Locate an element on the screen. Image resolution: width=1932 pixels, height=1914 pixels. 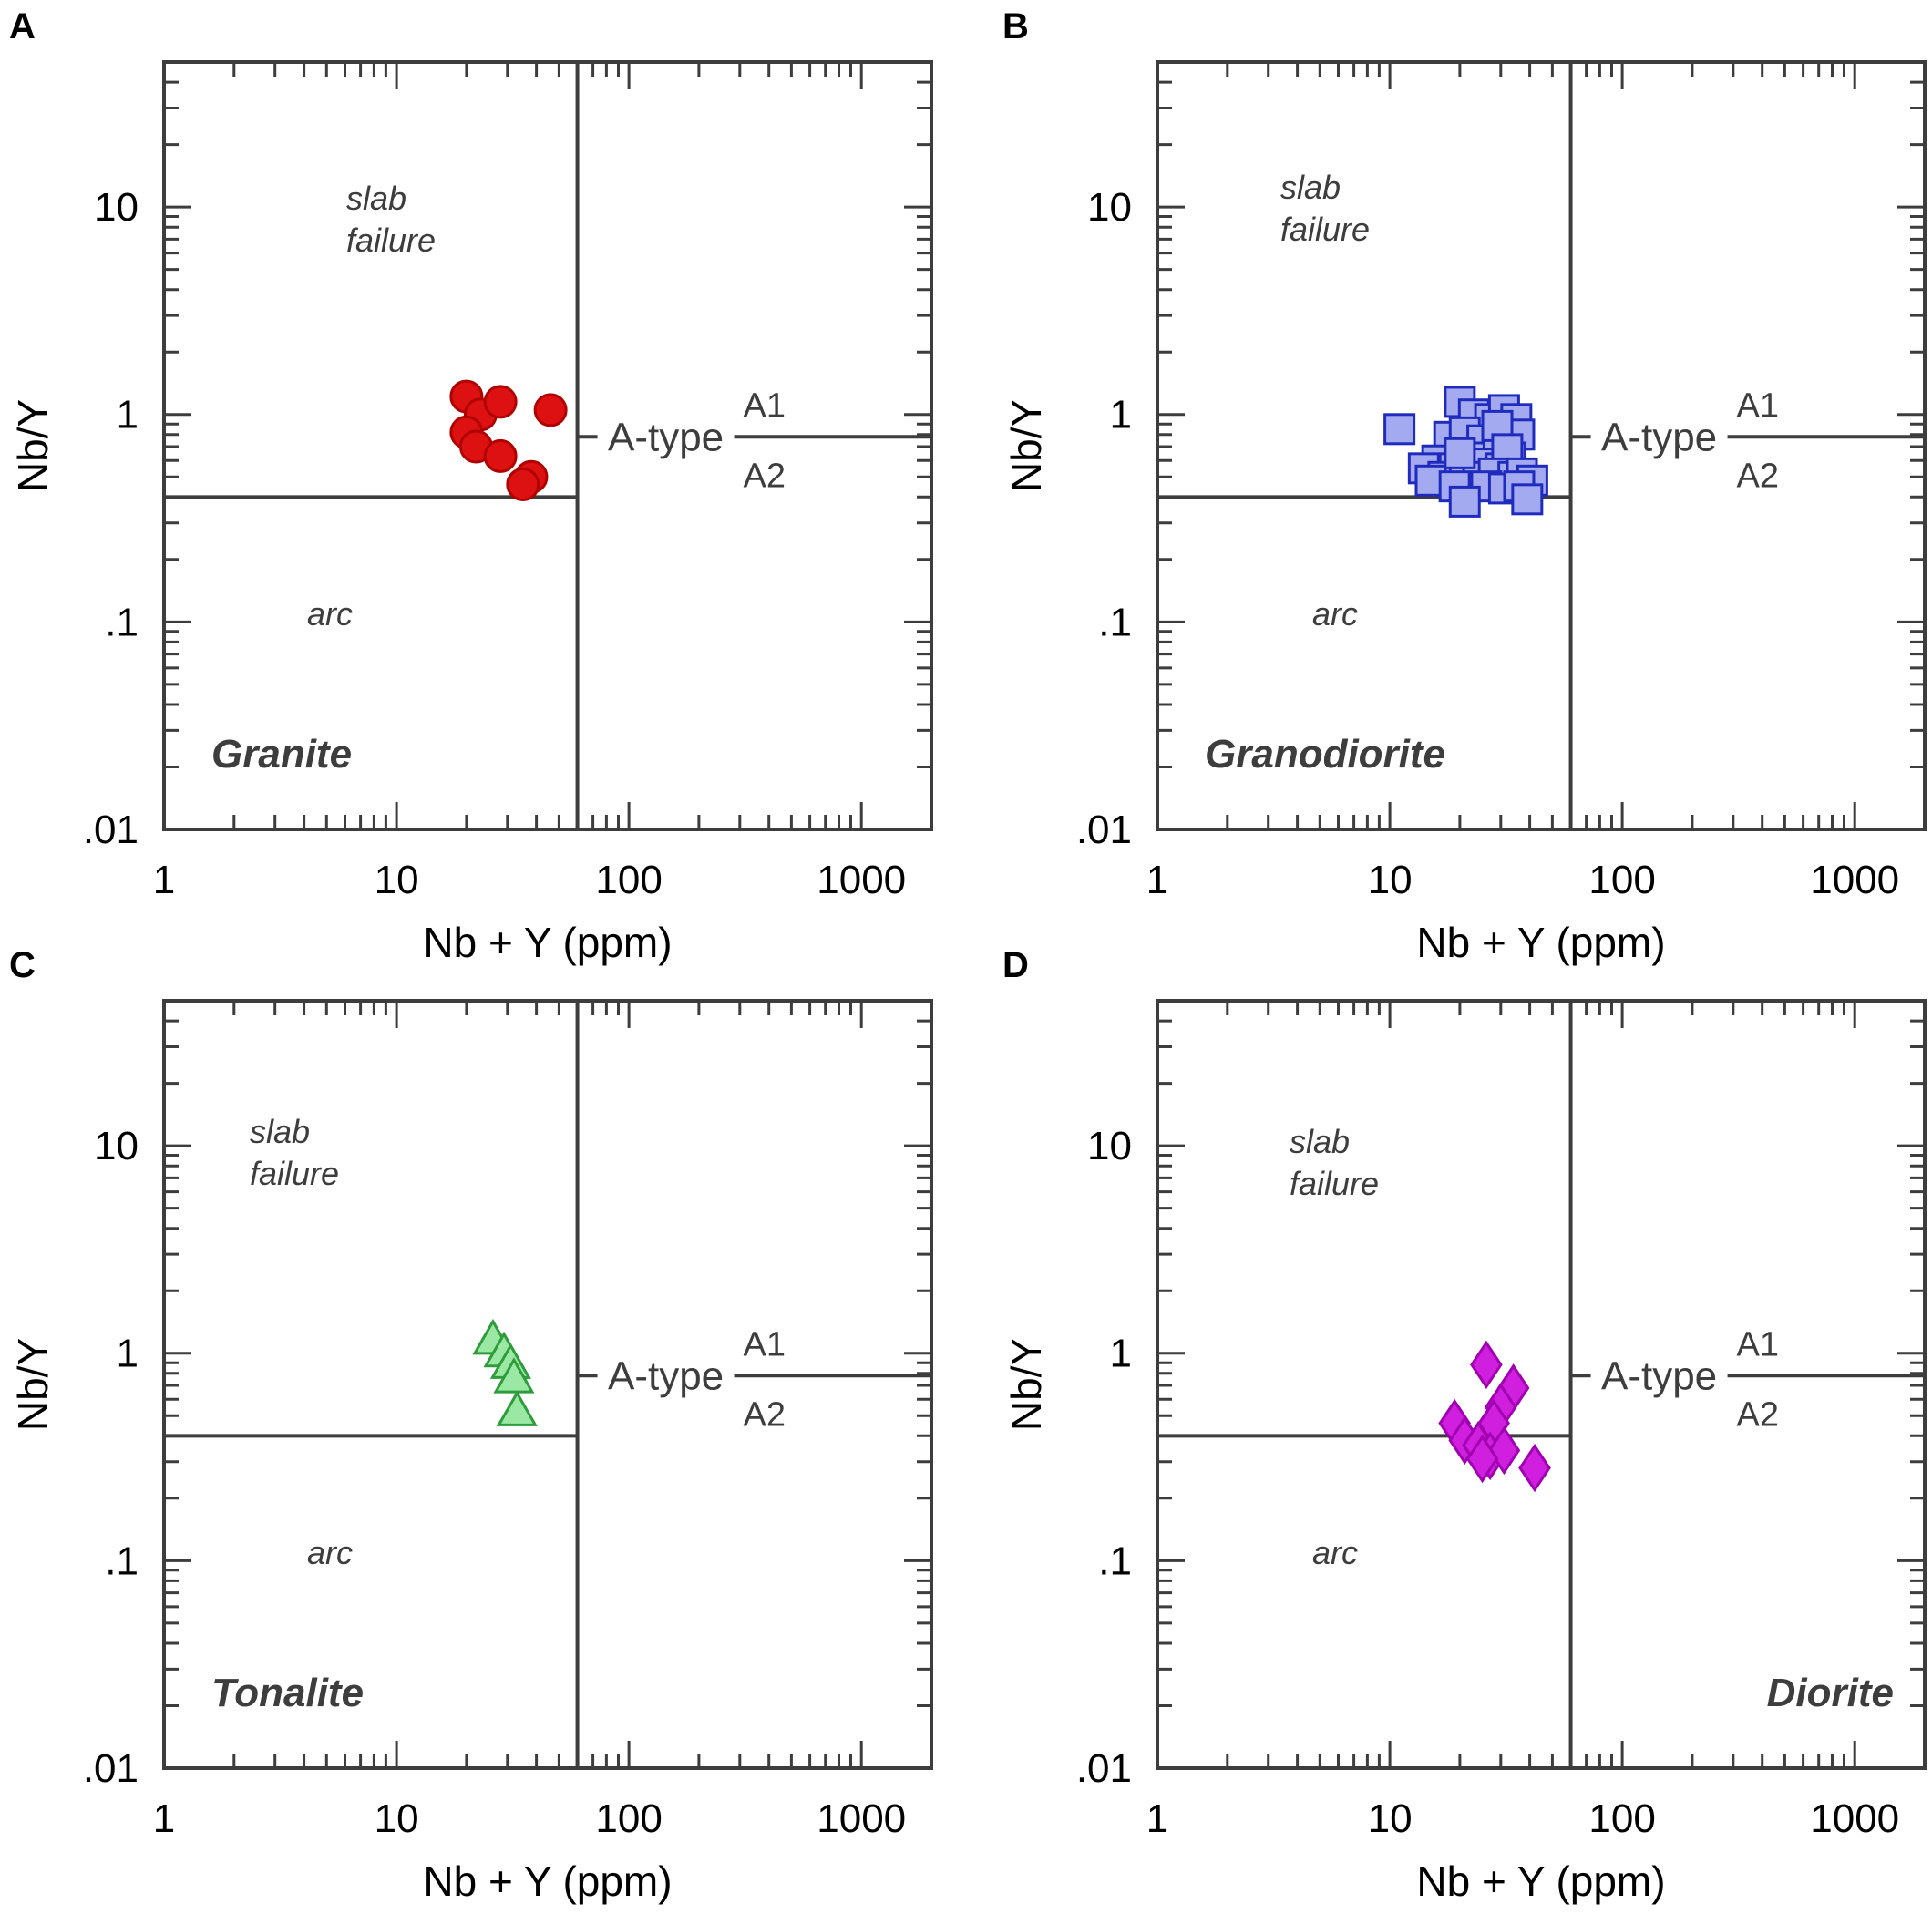
rock-type-label: Granite is located at coordinates (281, 754).